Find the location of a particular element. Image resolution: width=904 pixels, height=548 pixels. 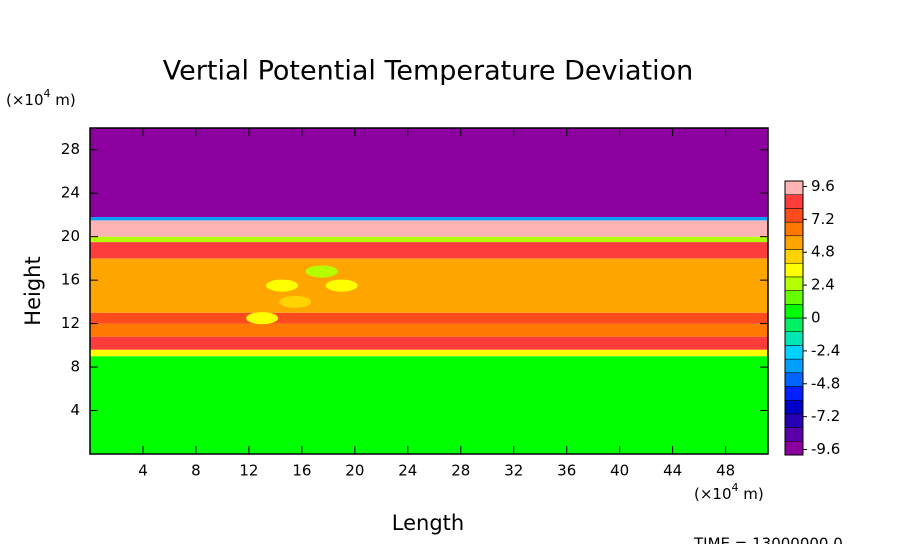

y-unit: (×104 m) is located at coordinates (41, 98).